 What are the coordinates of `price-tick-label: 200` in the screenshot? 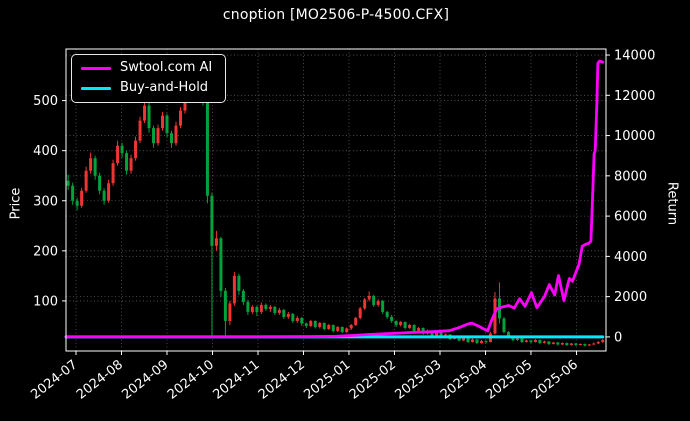 It's located at (45, 251).